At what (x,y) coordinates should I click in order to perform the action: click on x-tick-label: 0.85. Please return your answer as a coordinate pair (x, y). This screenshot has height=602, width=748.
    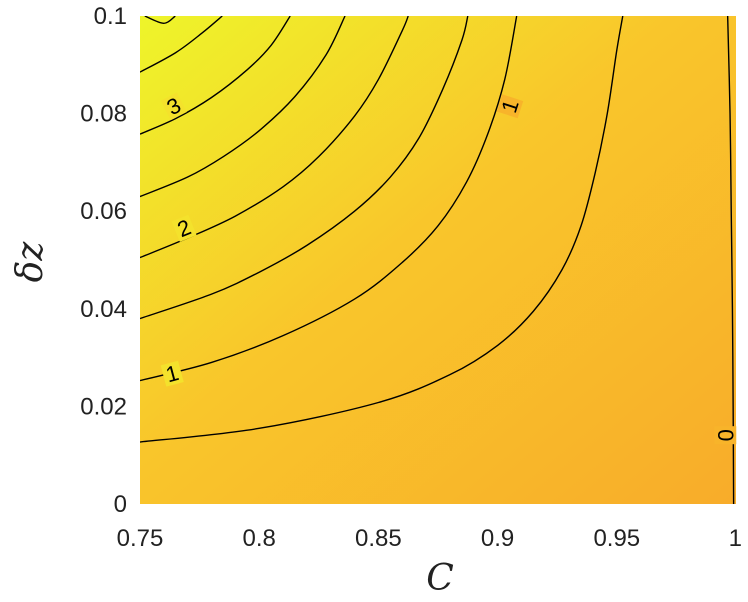
    Looking at the image, I should click on (378, 538).